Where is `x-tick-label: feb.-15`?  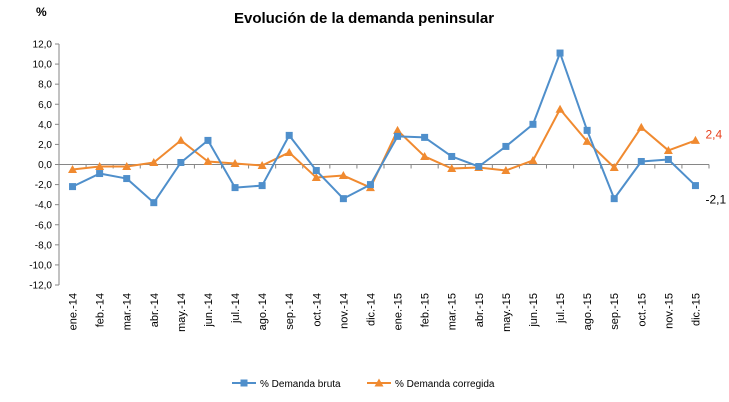
x-tick-label: feb.-15 is located at coordinates (426, 310).